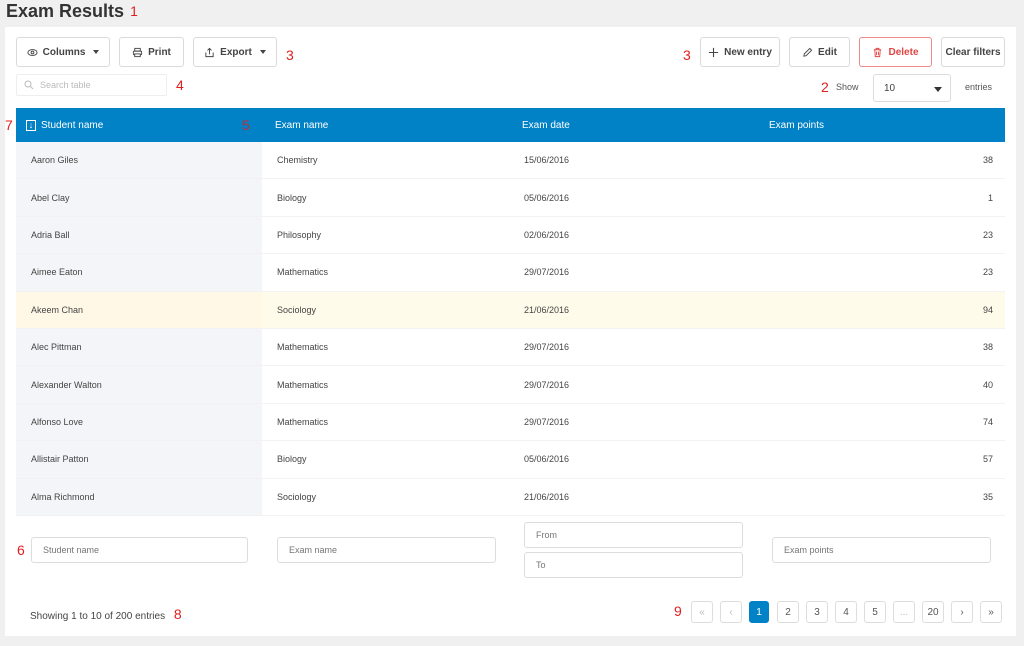 This screenshot has height=646, width=1024. Describe the element at coordinates (547, 234) in the screenshot. I see `cell-exam-date: 02/06/2016` at that location.